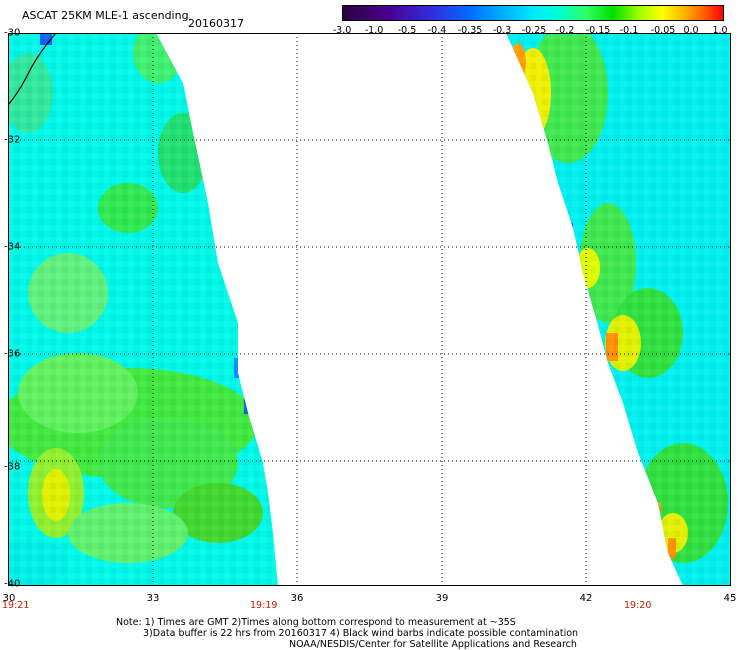  What do you see at coordinates (12, 140) in the screenshot?
I see `lat-label: -32` at bounding box center [12, 140].